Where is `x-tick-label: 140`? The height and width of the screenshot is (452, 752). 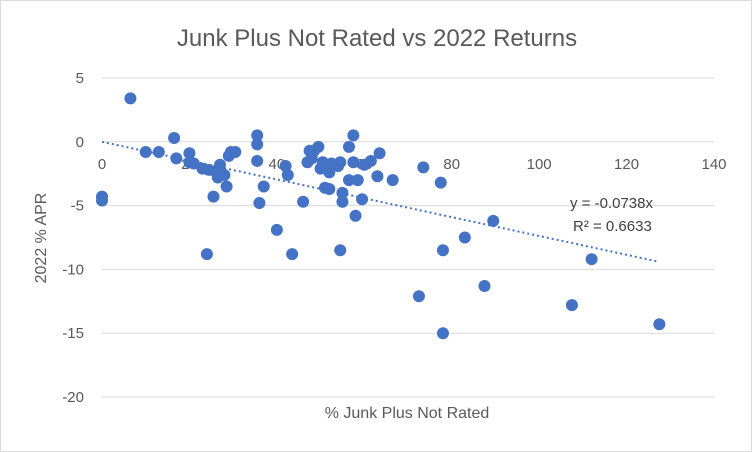 x-tick-label: 140 is located at coordinates (713, 164).